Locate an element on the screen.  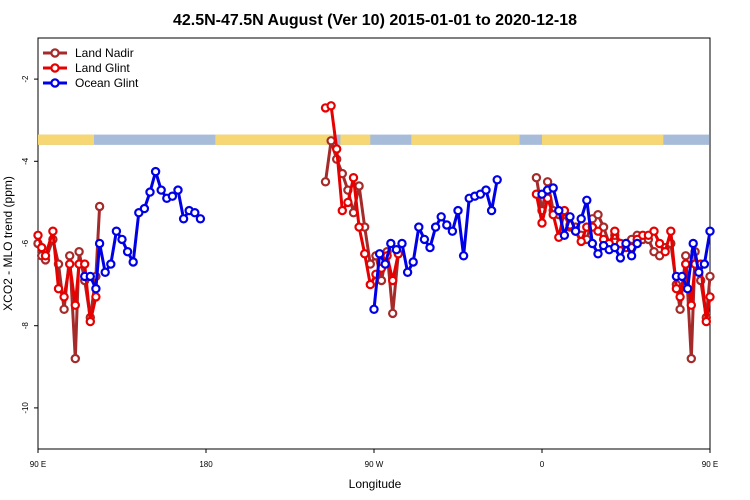
legend-label: Land Glint is located at coordinates (102, 68).